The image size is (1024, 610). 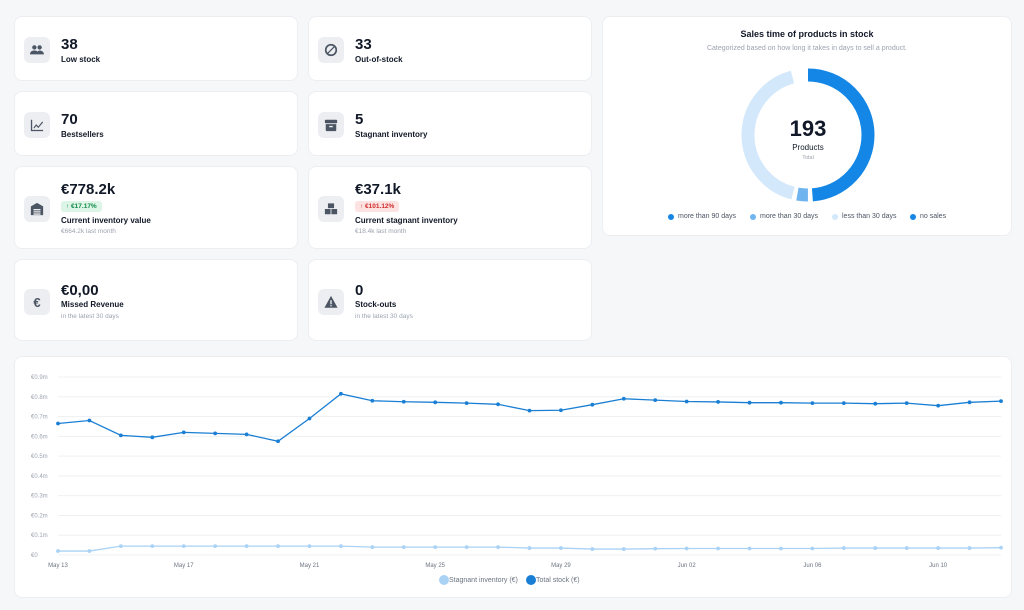 What do you see at coordinates (359, 119) in the screenshot?
I see `stat-value: 5` at bounding box center [359, 119].